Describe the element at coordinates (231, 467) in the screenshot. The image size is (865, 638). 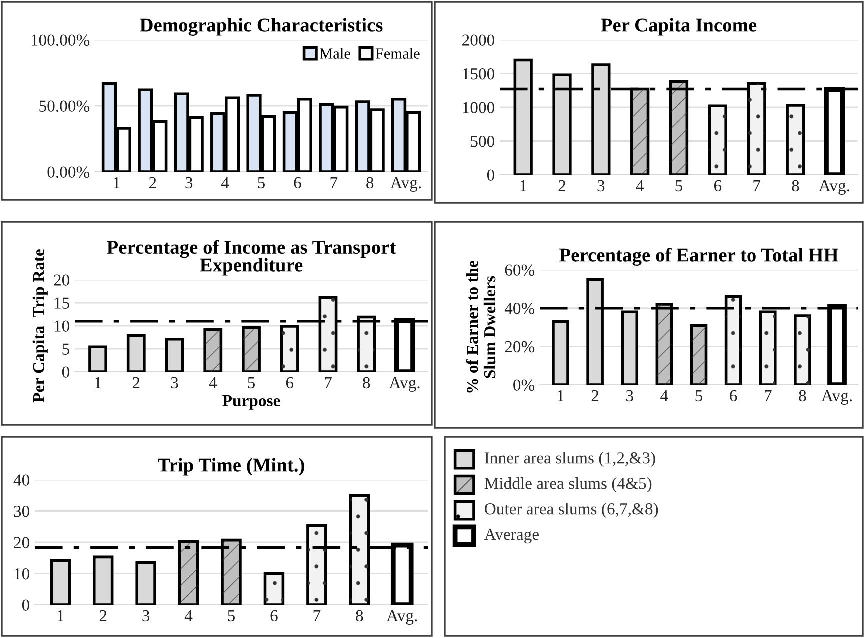
I see `chart-title: Trip Time (Mint.)` at that location.